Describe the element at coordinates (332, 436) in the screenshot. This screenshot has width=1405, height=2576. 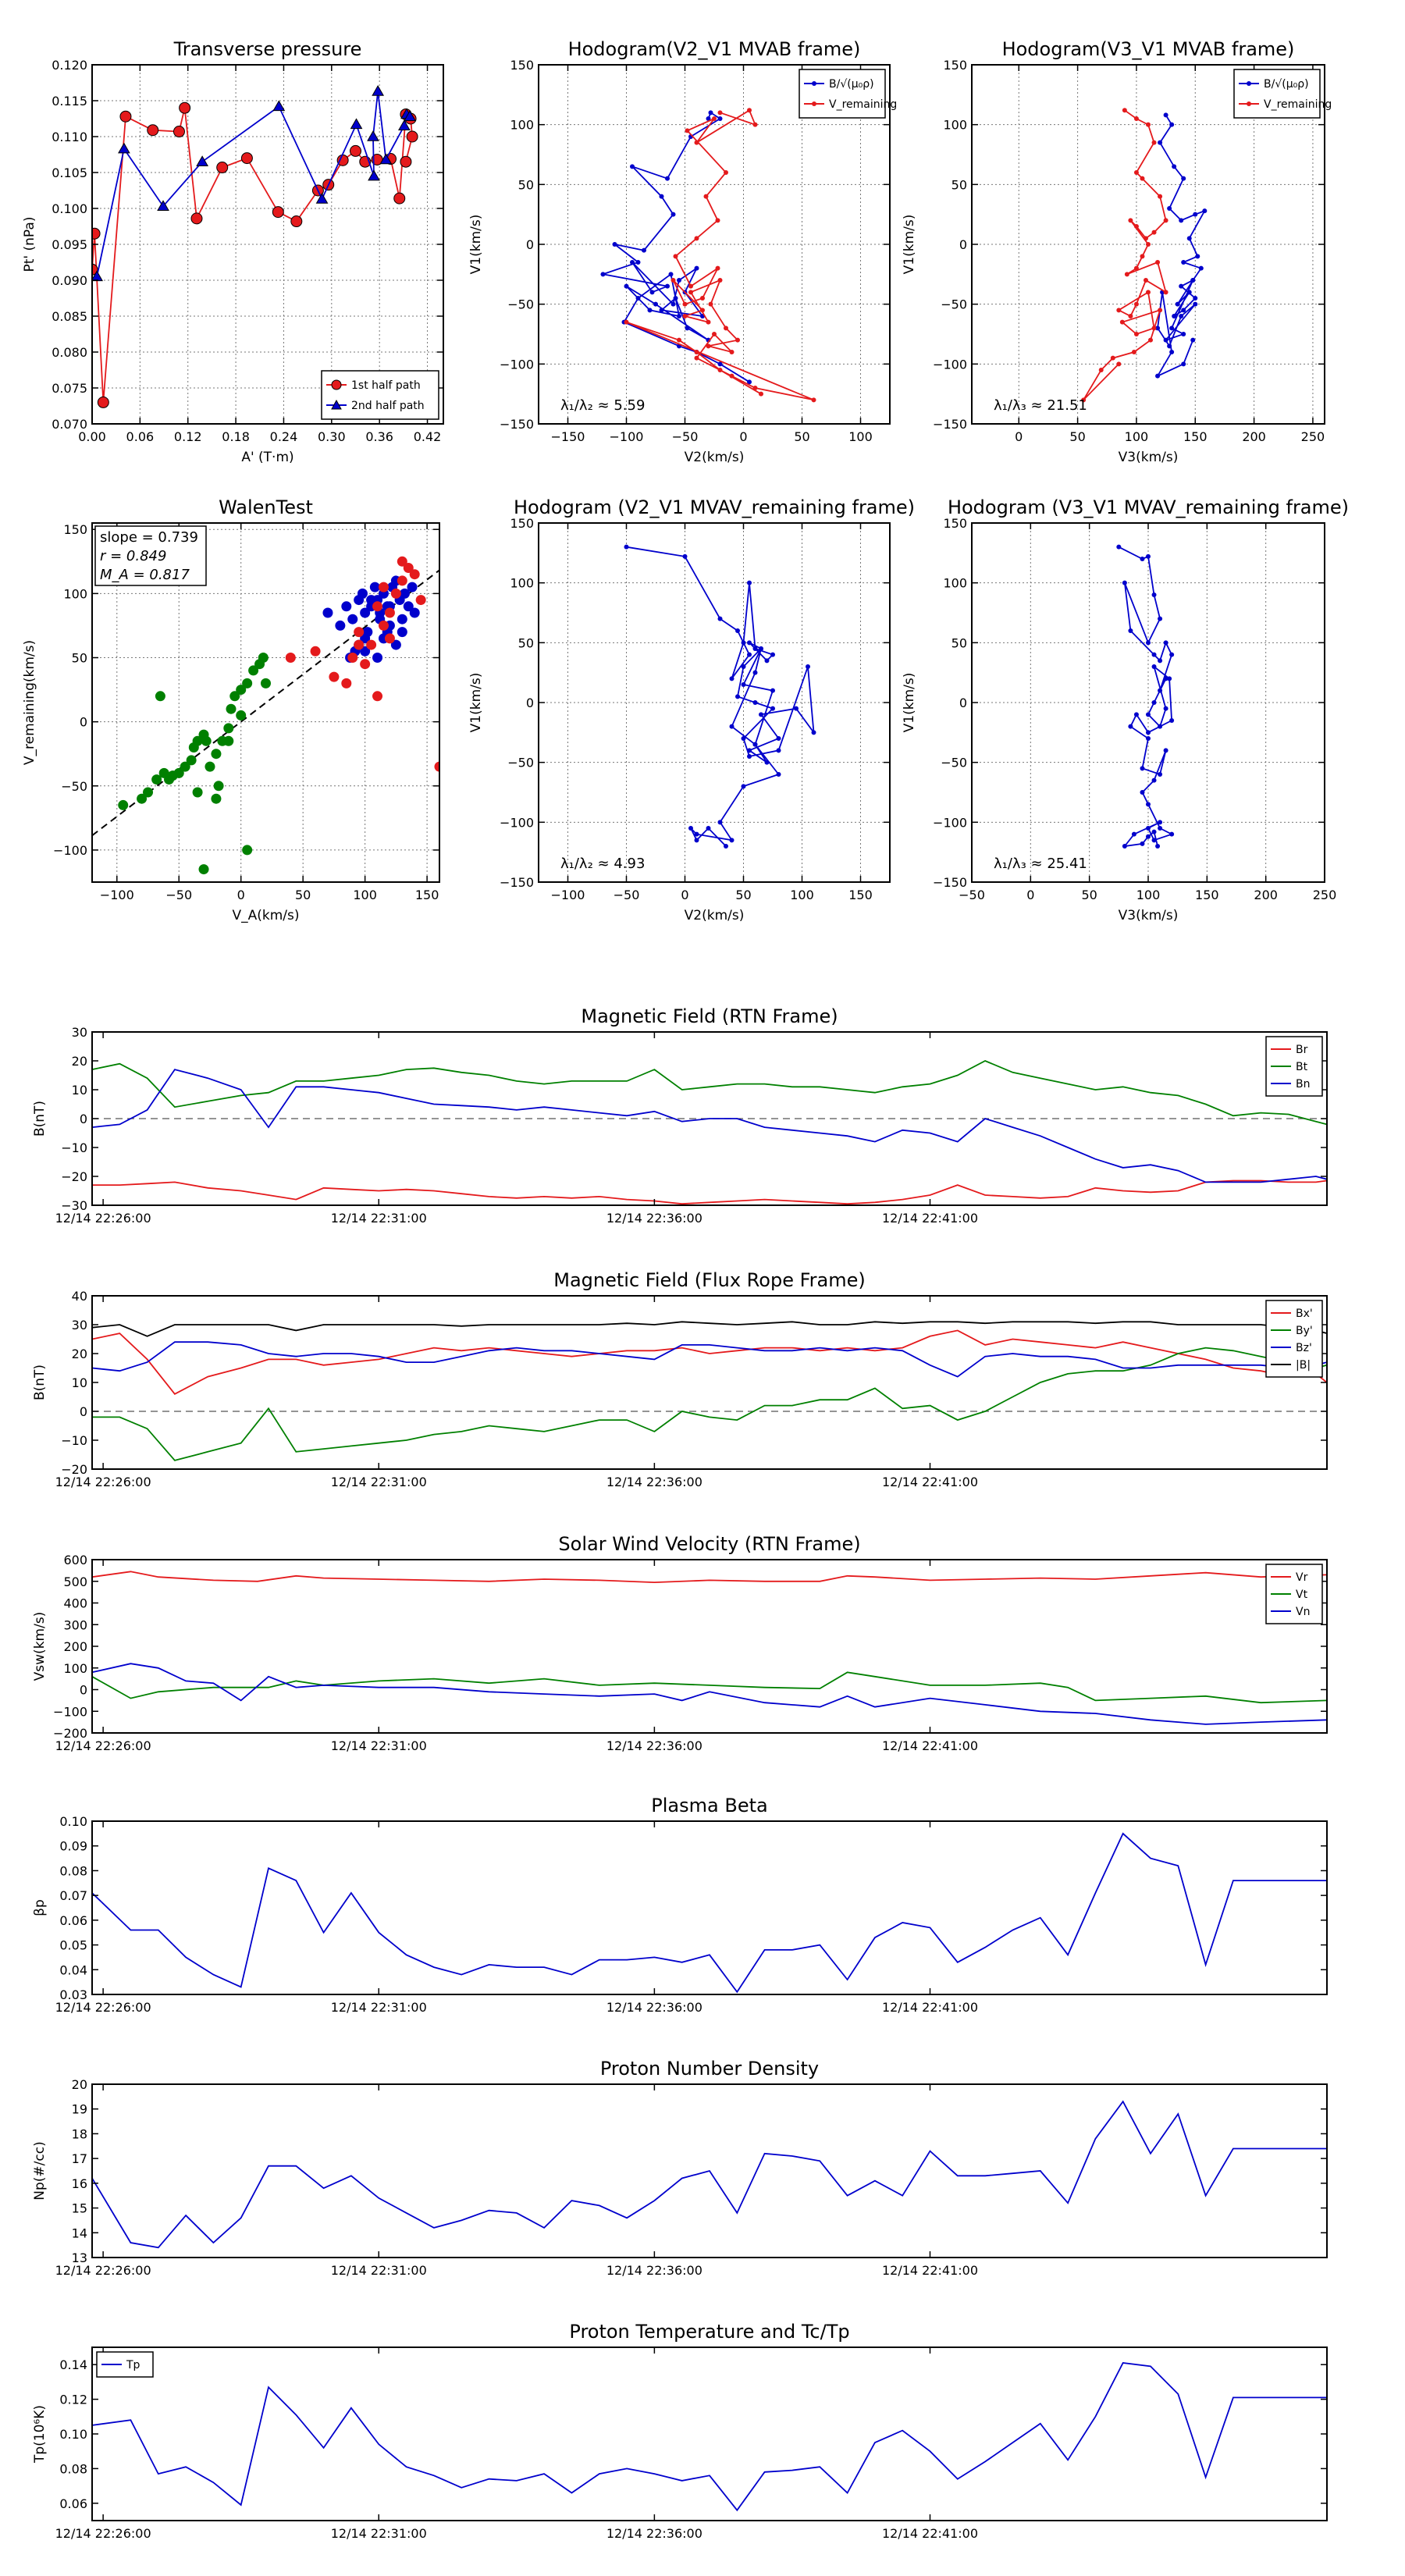
I see `x-tick-label: 0.30` at that location.